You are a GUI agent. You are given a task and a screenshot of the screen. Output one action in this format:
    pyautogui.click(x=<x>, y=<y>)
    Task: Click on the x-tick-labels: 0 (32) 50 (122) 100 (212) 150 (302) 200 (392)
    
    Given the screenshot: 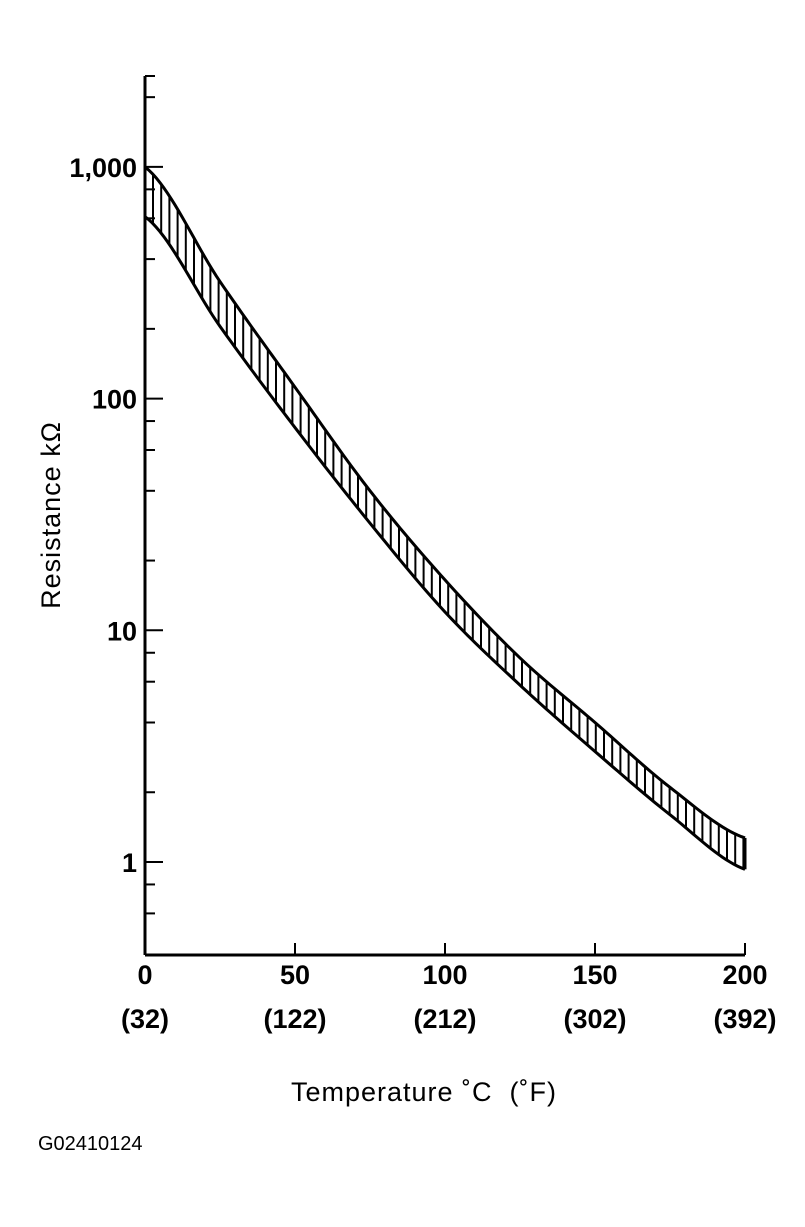 What is the action you would take?
    pyautogui.click(x=449, y=997)
    